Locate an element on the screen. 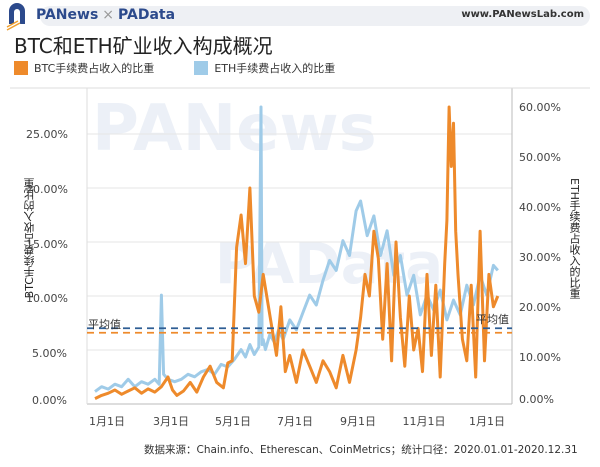 The height and width of the screenshot is (467, 600). right-tick-40: 40.00% is located at coordinates (540, 207).